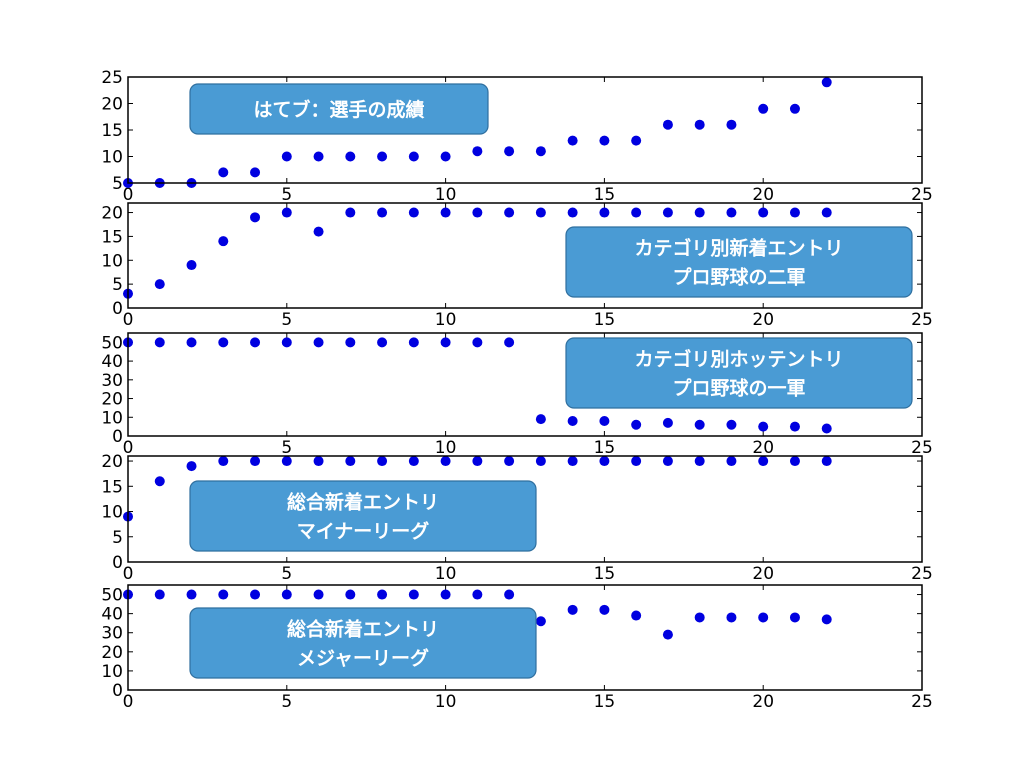 Image resolution: width=1024 pixels, height=768 pixels. What do you see at coordinates (112, 78) in the screenshot?
I see `y-tick-label: 25` at bounding box center [112, 78].